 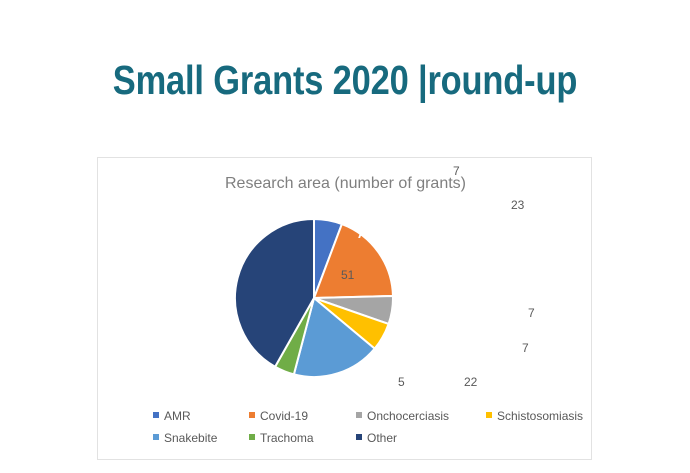 I want to click on legend-row: AMR Covid-19 Onchocerciasis Schistosomiasis, so click(x=368, y=418).